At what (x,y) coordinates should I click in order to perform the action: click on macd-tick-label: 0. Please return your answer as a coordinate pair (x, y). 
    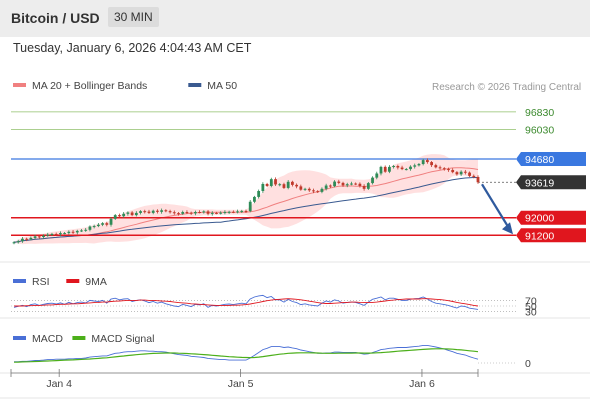
    Looking at the image, I should click on (528, 364).